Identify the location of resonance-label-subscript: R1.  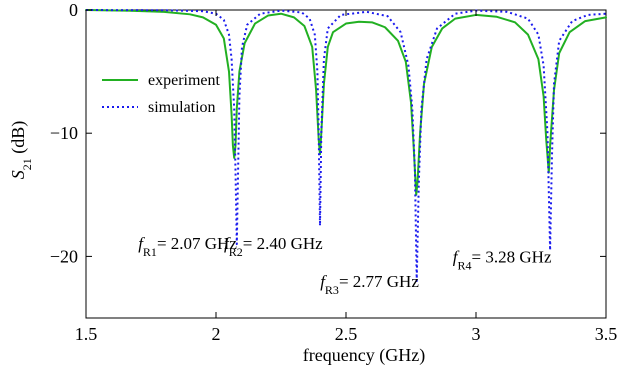
(150, 252).